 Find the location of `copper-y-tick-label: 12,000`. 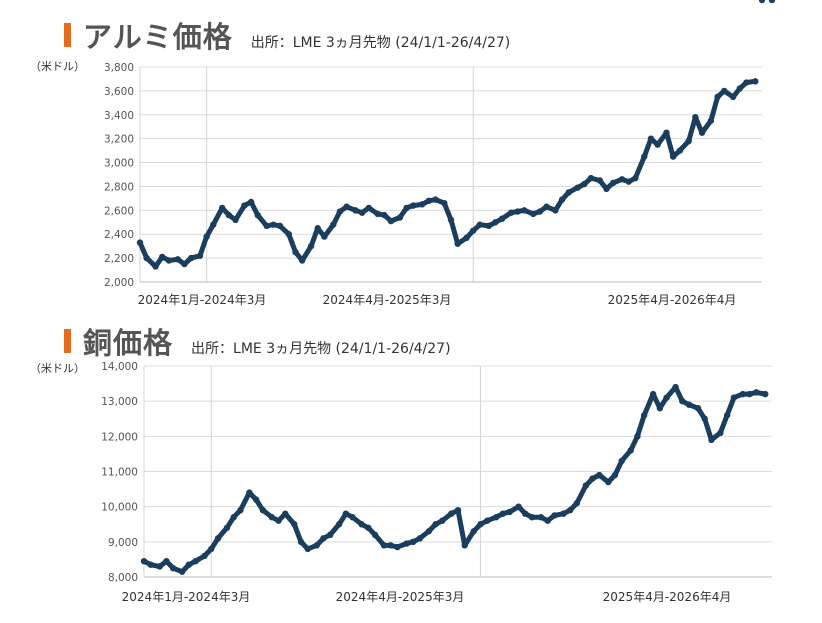

copper-y-tick-label: 12,000 is located at coordinates (119, 437).